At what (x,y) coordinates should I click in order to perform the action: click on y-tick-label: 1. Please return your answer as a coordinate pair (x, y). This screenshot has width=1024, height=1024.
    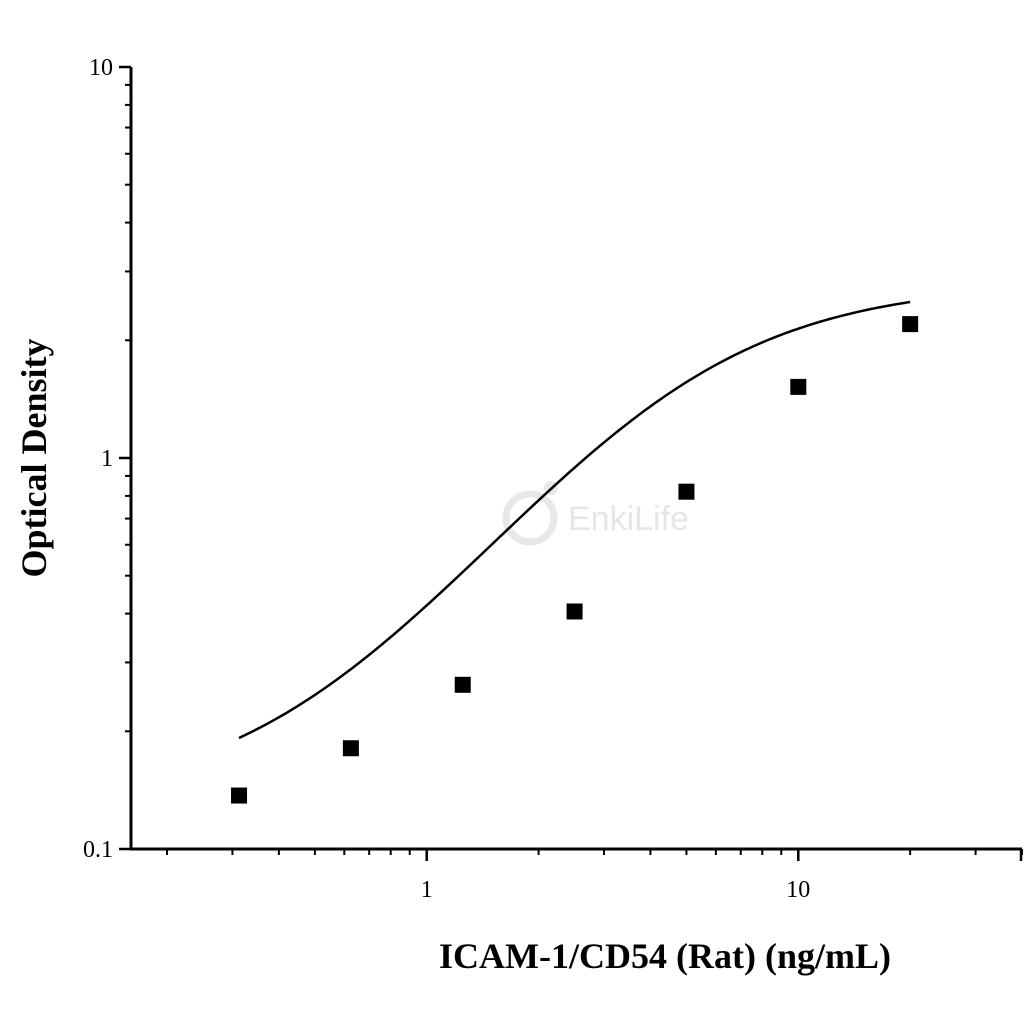
    Looking at the image, I should click on (107, 459).